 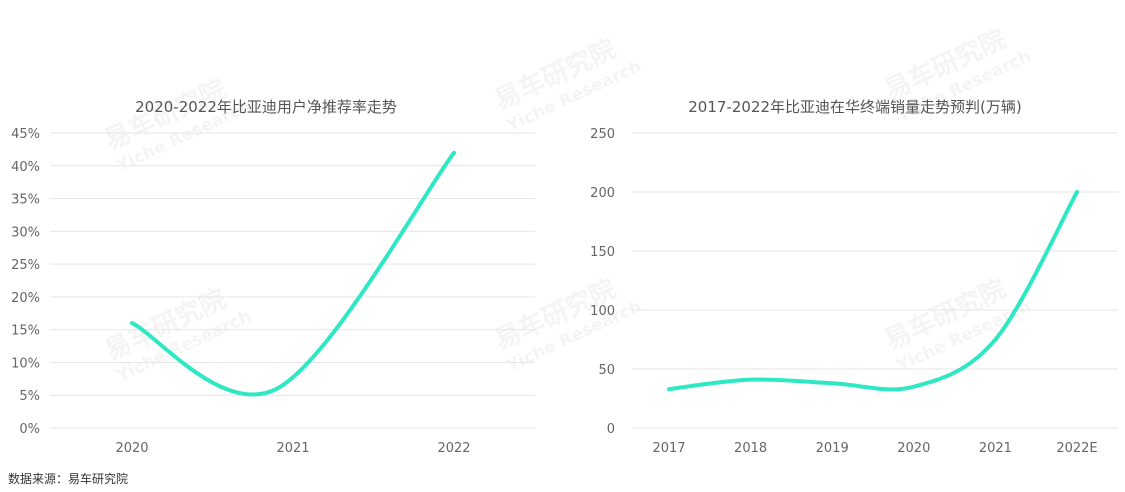 I want to click on sales-x-tick-label: 2021, so click(x=995, y=448).